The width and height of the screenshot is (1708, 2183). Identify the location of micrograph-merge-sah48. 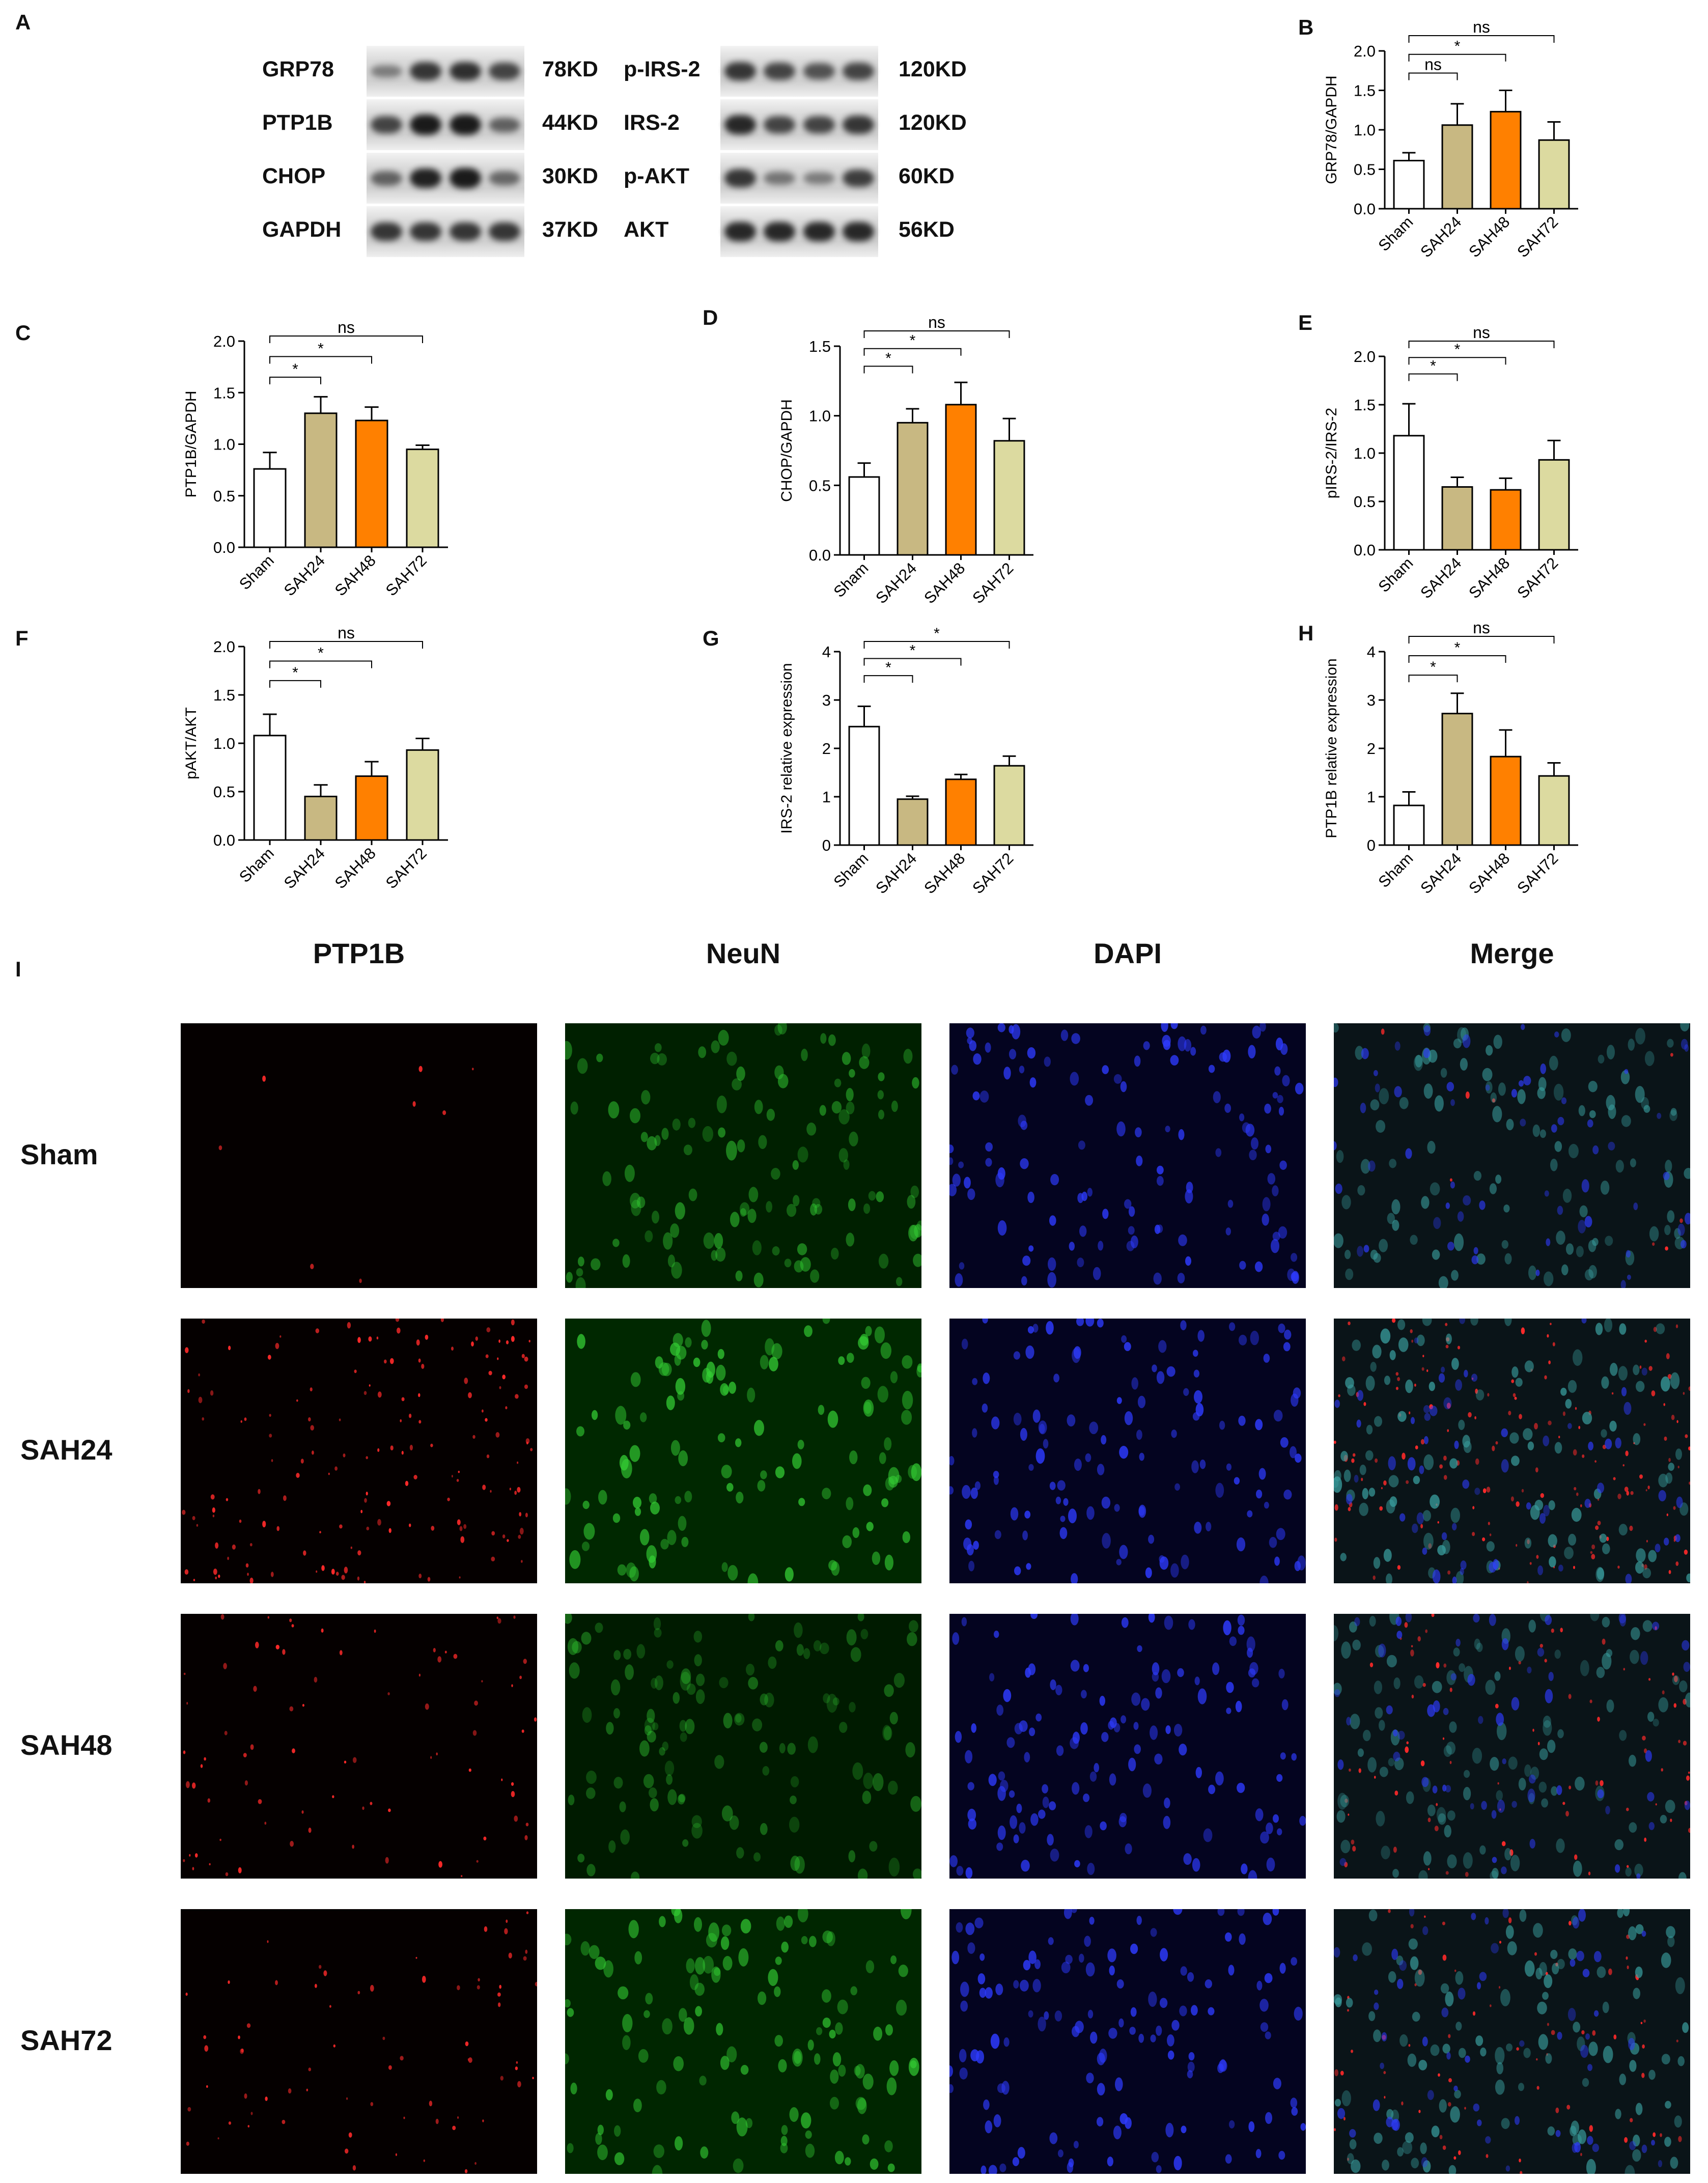
(1512, 1746).